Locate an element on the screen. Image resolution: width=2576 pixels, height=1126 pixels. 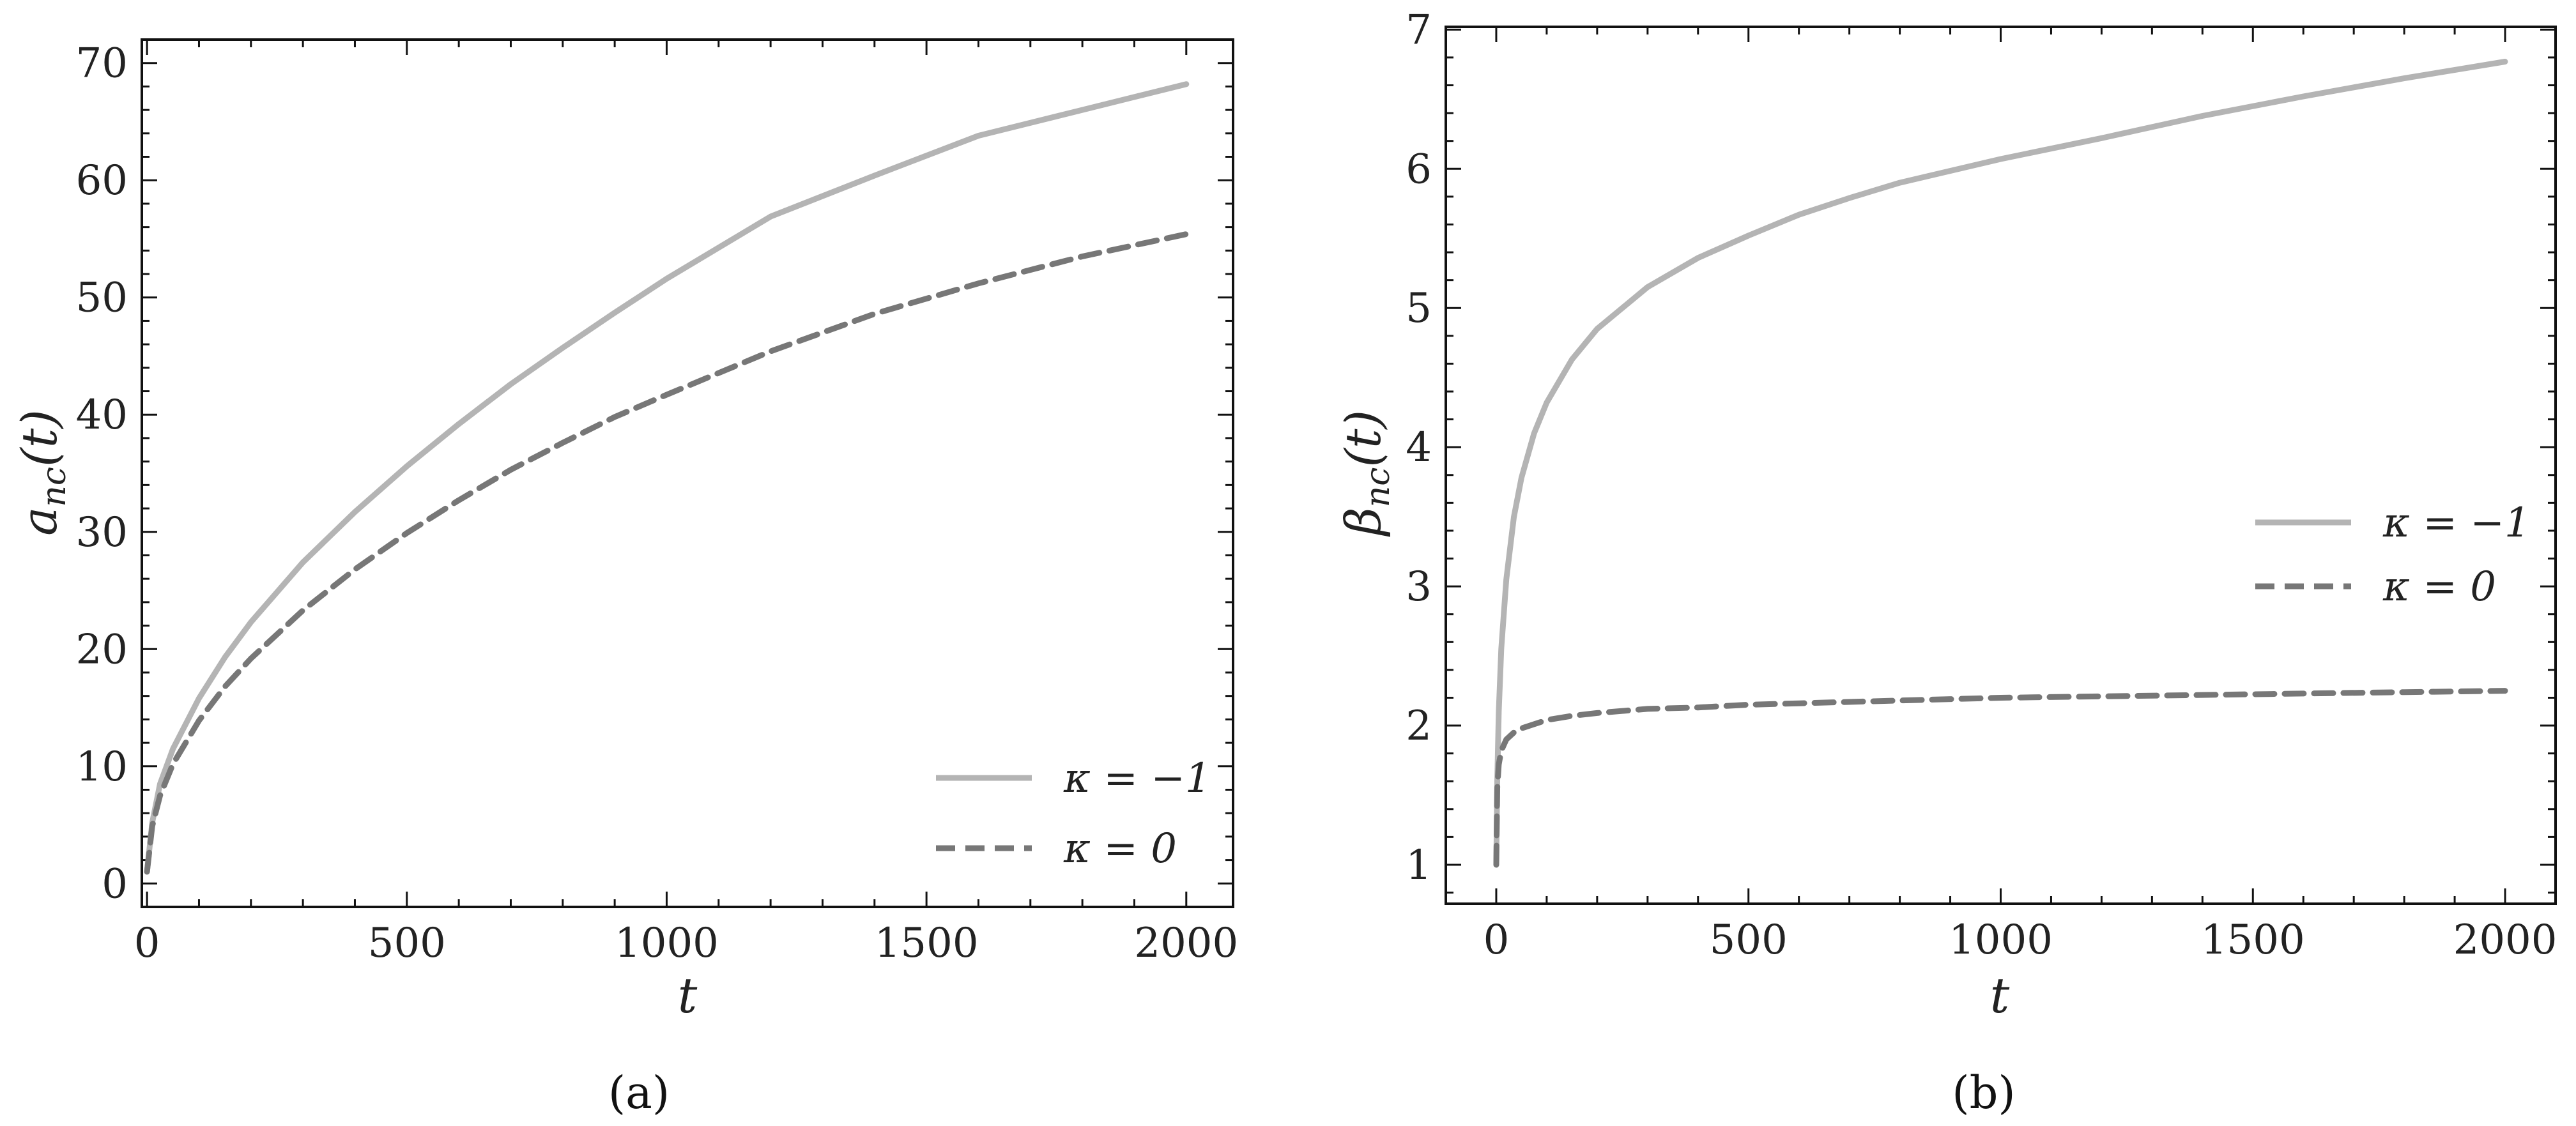
y-tick-label-a: 10 is located at coordinates (102, 767).